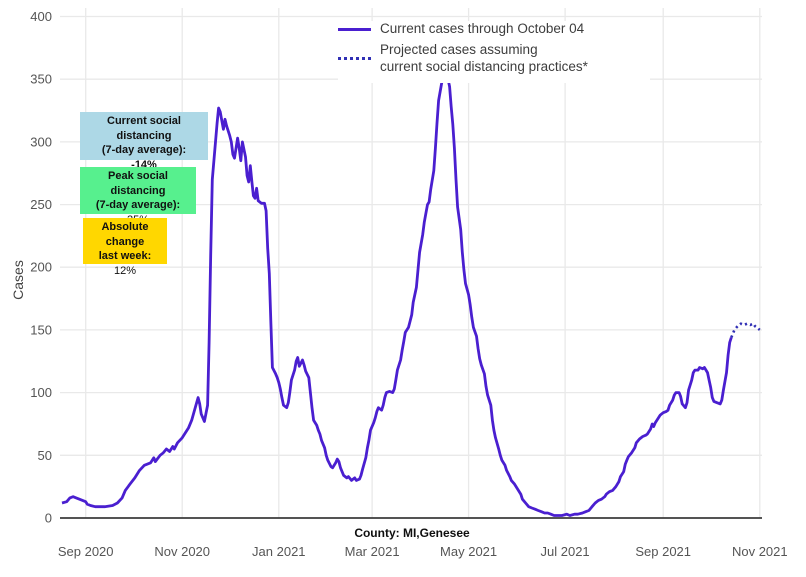  What do you see at coordinates (182, 551) in the screenshot?
I see `x-tick-label: Nov 2020` at bounding box center [182, 551].